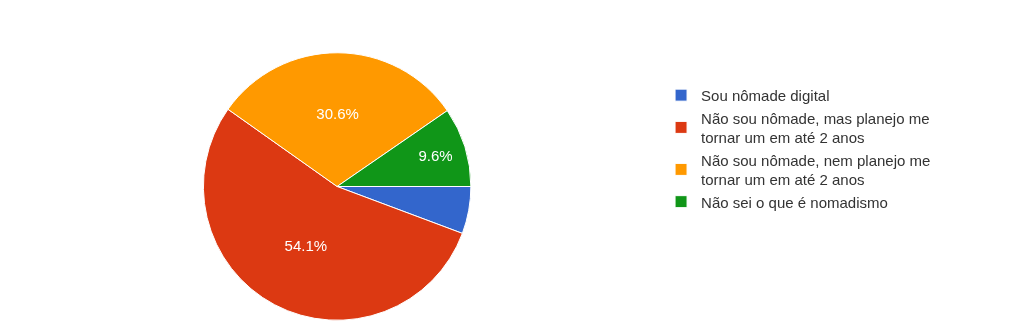 The width and height of the screenshot is (1017, 325). Describe the element at coordinates (816, 169) in the screenshot. I see `legend-label: Não sou nômade, nem planejo me tornar um em até 2 anos` at that location.